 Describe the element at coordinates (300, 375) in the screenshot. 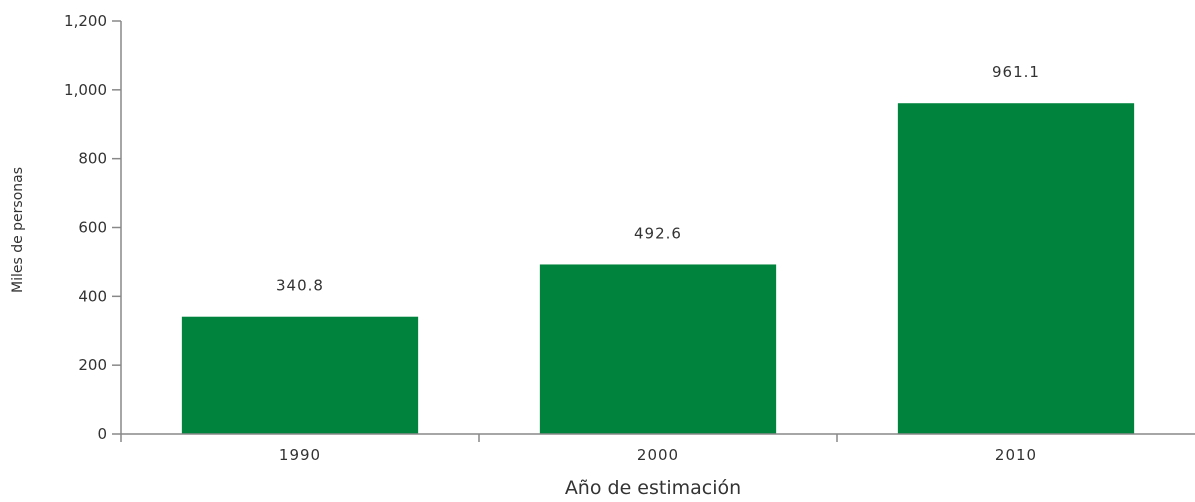

I see `bar-1990` at that location.